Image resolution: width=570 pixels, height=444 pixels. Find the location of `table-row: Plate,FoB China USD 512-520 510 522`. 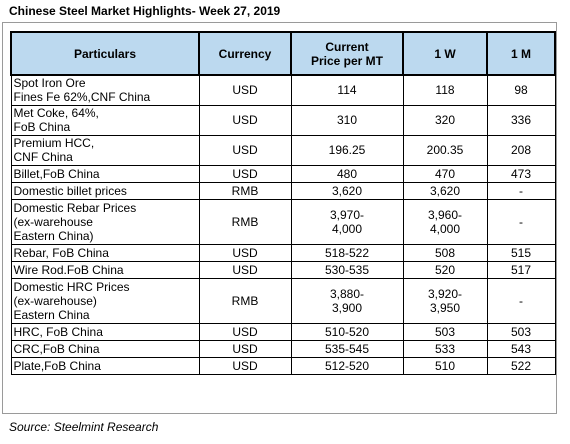

table-row: Plate,FoB China USD 512-520 510 522 is located at coordinates (283, 365).